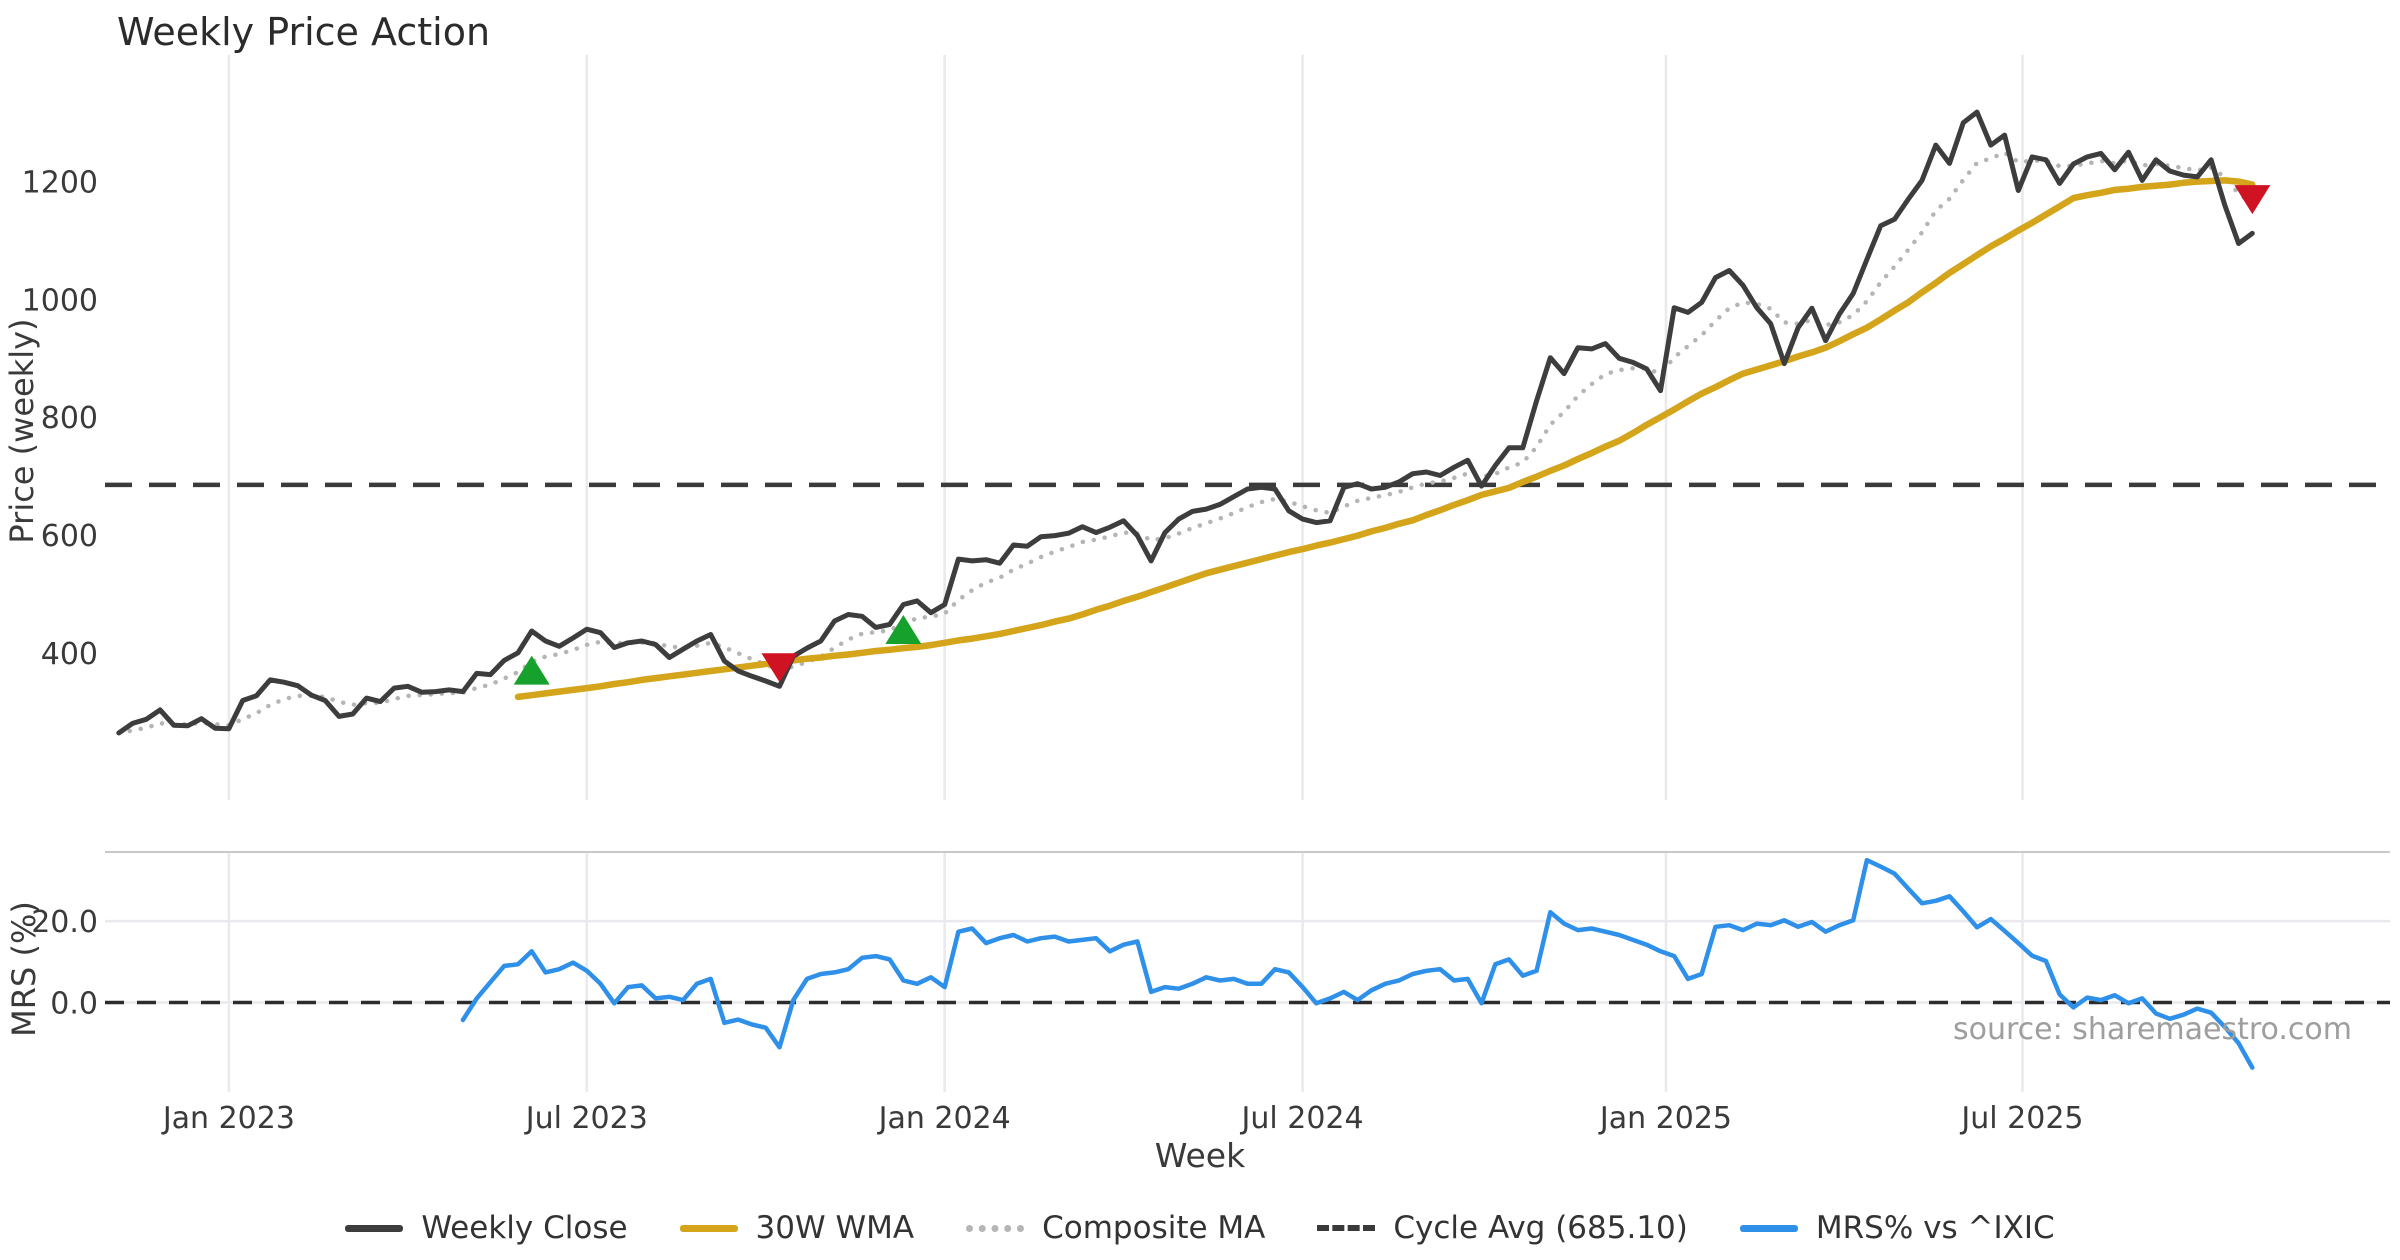 Image resolution: width=2400 pixels, height=1260 pixels. Describe the element at coordinates (835, 1228) in the screenshot. I see `legend-label: 30W WMA` at that location.